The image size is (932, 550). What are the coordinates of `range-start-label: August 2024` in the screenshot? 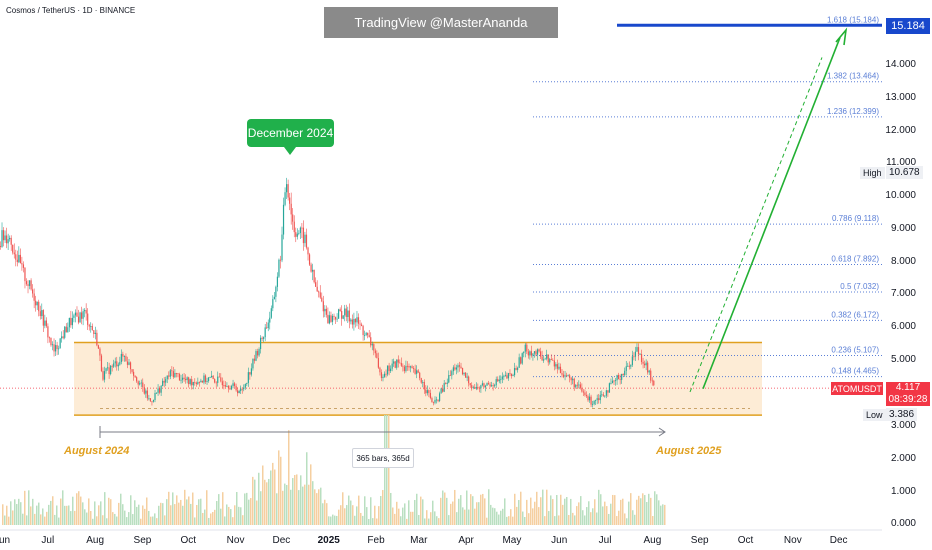 It's located at (97, 451).